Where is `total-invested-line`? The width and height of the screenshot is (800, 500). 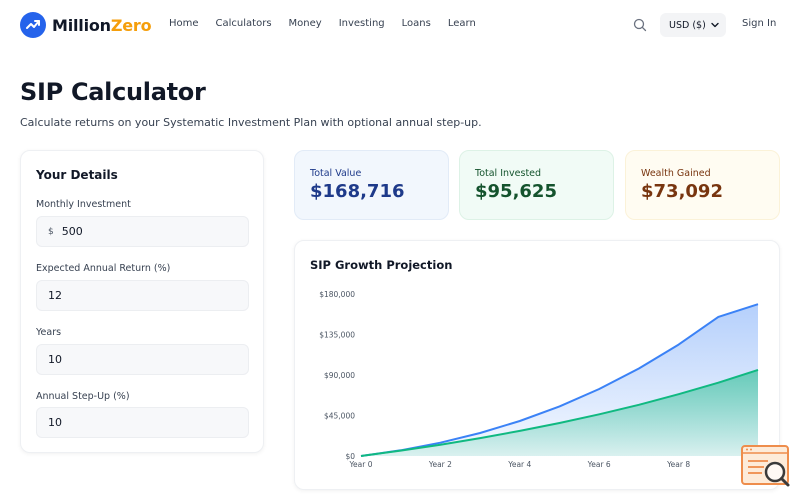
total-invested-line is located at coordinates (559, 412).